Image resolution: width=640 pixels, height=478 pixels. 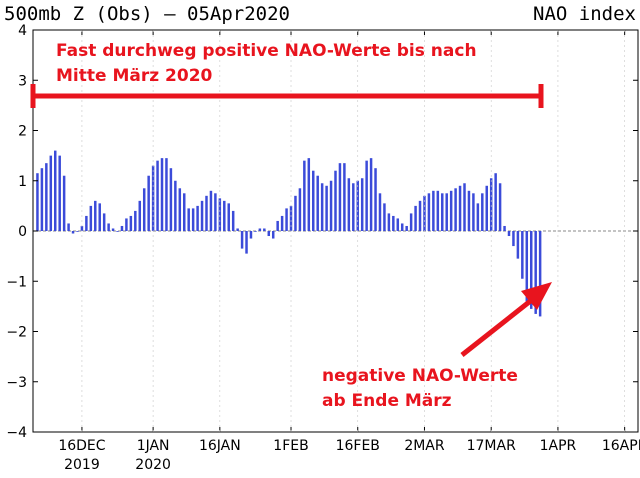 I want to click on x-tick-label: 17MAR, so click(x=491, y=446).